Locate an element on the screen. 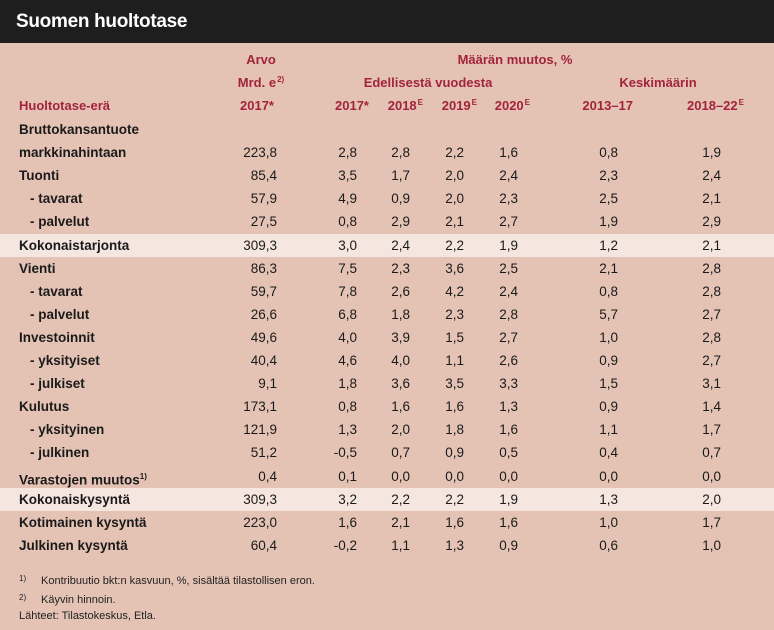  row-value: 309,3 is located at coordinates (260, 245).